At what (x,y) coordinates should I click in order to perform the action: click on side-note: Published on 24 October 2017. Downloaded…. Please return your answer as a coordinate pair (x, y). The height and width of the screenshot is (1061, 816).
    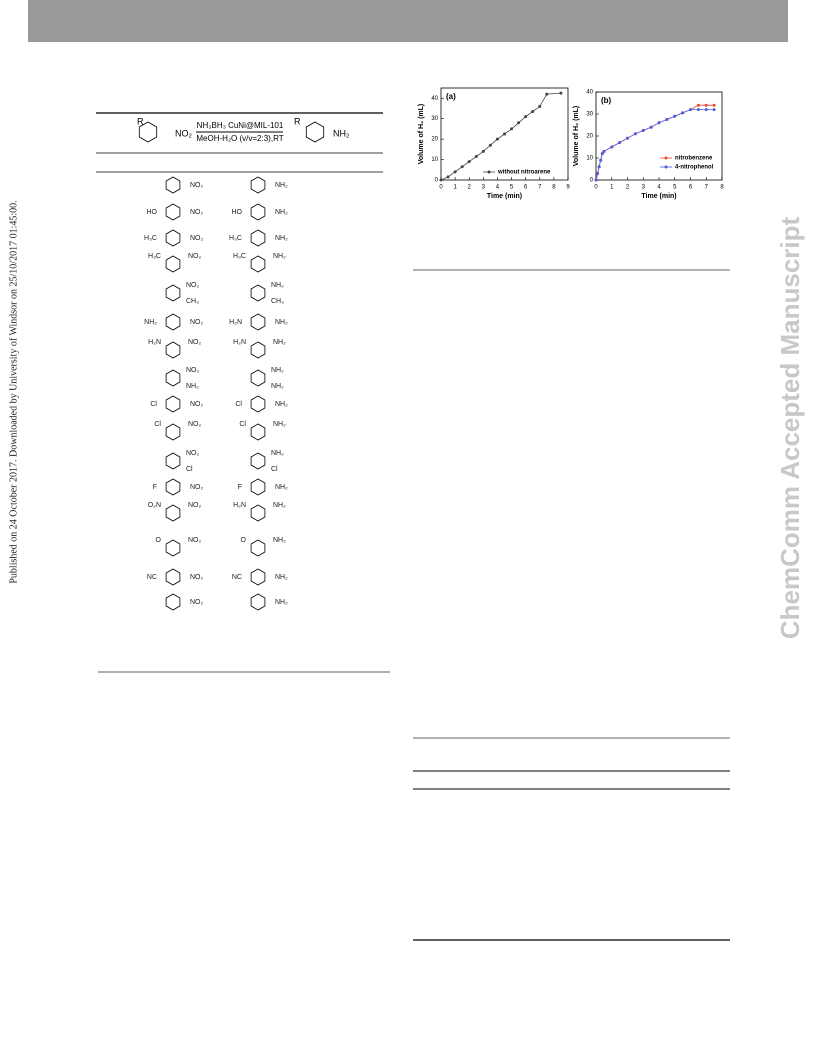
    Looking at the image, I should click on (13, 391).